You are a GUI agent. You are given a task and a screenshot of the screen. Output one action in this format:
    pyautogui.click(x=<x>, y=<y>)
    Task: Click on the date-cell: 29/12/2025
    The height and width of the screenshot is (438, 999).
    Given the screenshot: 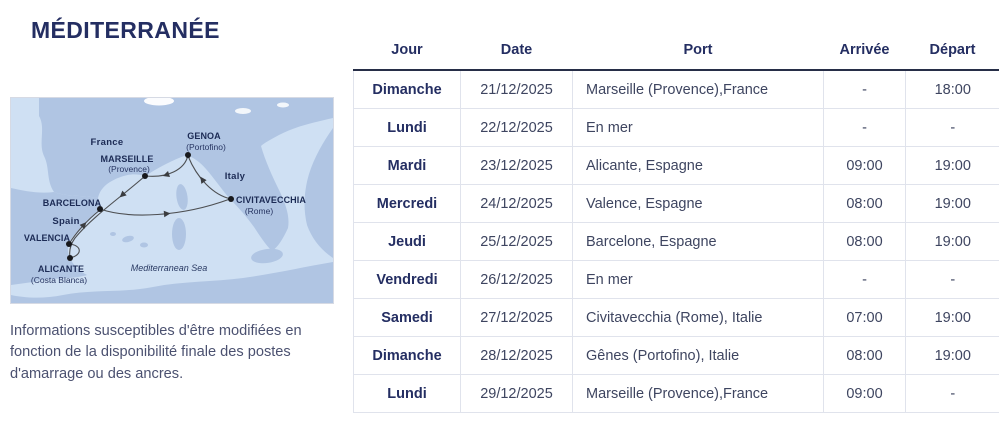 What is the action you would take?
    pyautogui.click(x=516, y=393)
    